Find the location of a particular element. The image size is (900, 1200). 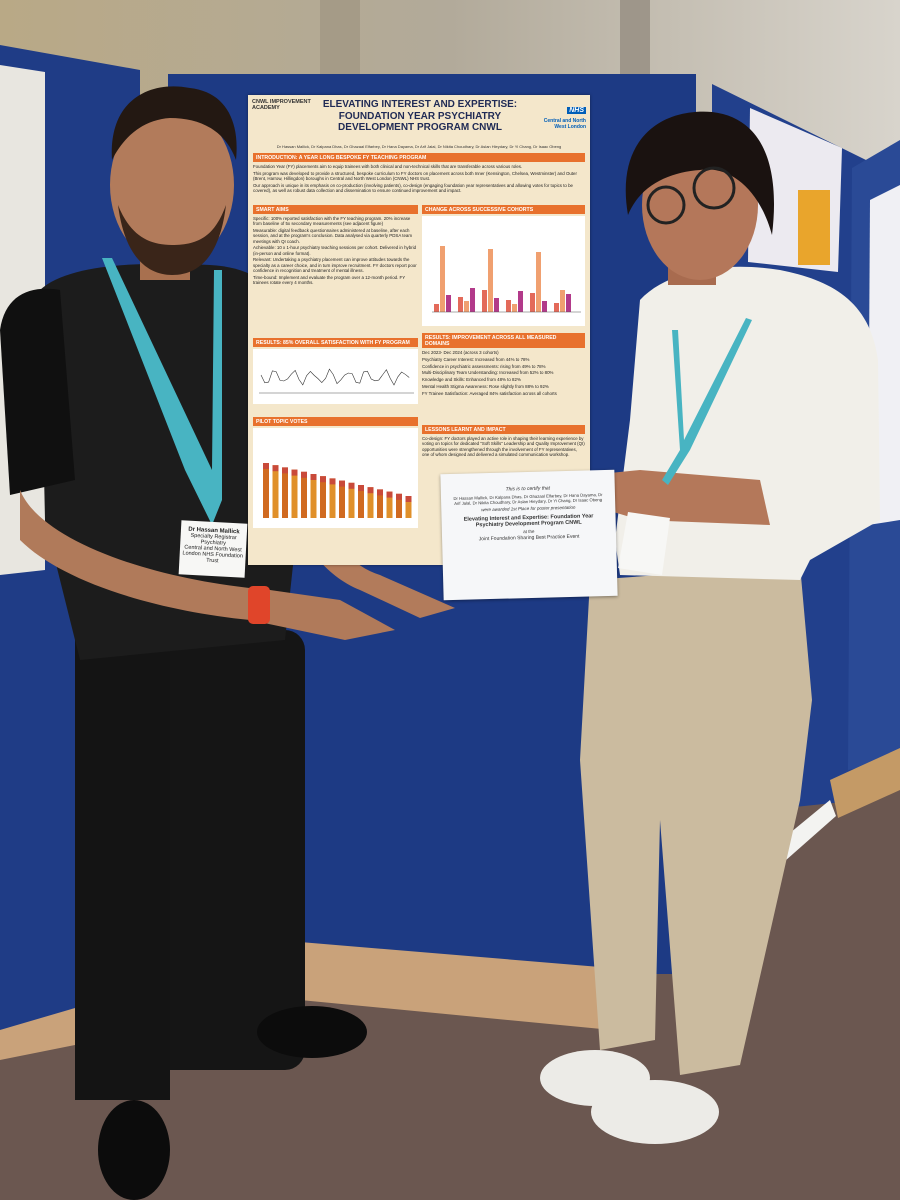

section-heading: SMART AIMS is located at coordinates (335, 209).